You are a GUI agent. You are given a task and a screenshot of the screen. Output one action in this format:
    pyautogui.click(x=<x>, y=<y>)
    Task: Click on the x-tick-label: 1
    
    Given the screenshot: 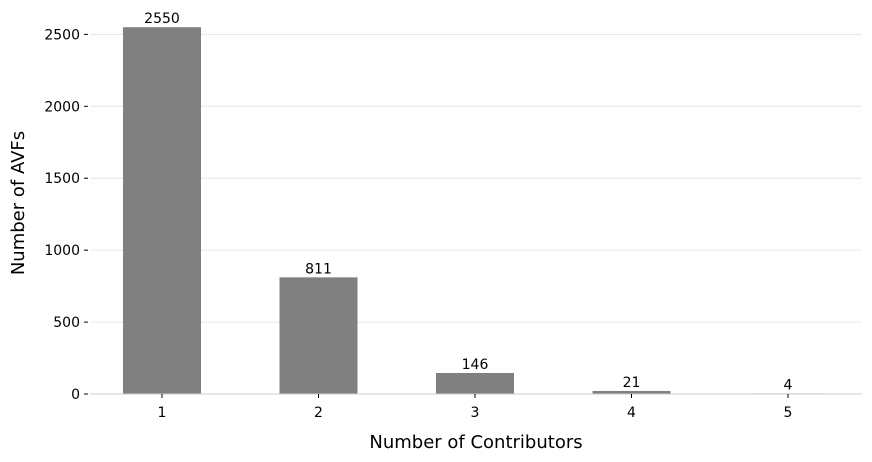 What is the action you would take?
    pyautogui.click(x=162, y=413)
    